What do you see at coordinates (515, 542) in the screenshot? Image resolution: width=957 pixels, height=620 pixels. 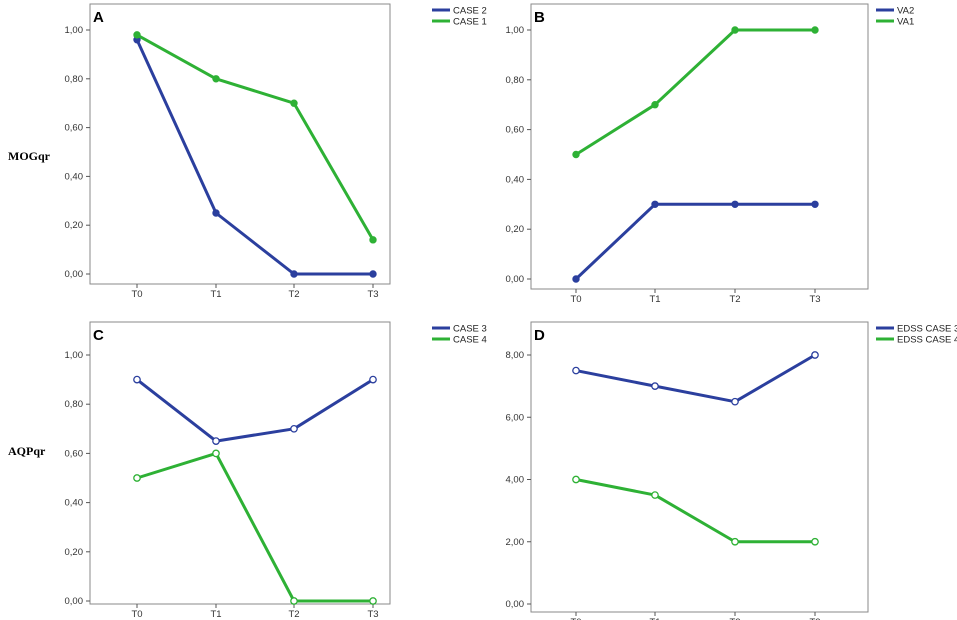 I see `y-tick-label-d-1: 2,00` at bounding box center [515, 542].